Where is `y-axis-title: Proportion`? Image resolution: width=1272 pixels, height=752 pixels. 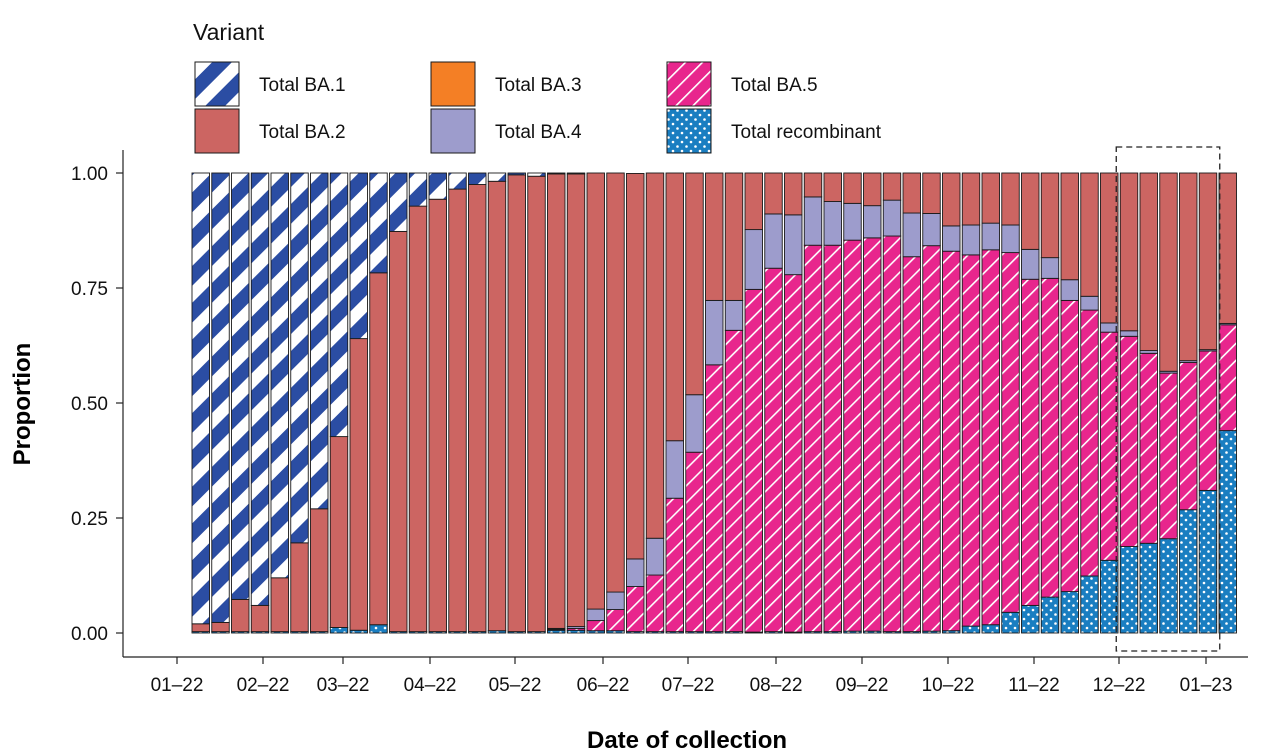 y-axis-title: Proportion is located at coordinates (22, 404).